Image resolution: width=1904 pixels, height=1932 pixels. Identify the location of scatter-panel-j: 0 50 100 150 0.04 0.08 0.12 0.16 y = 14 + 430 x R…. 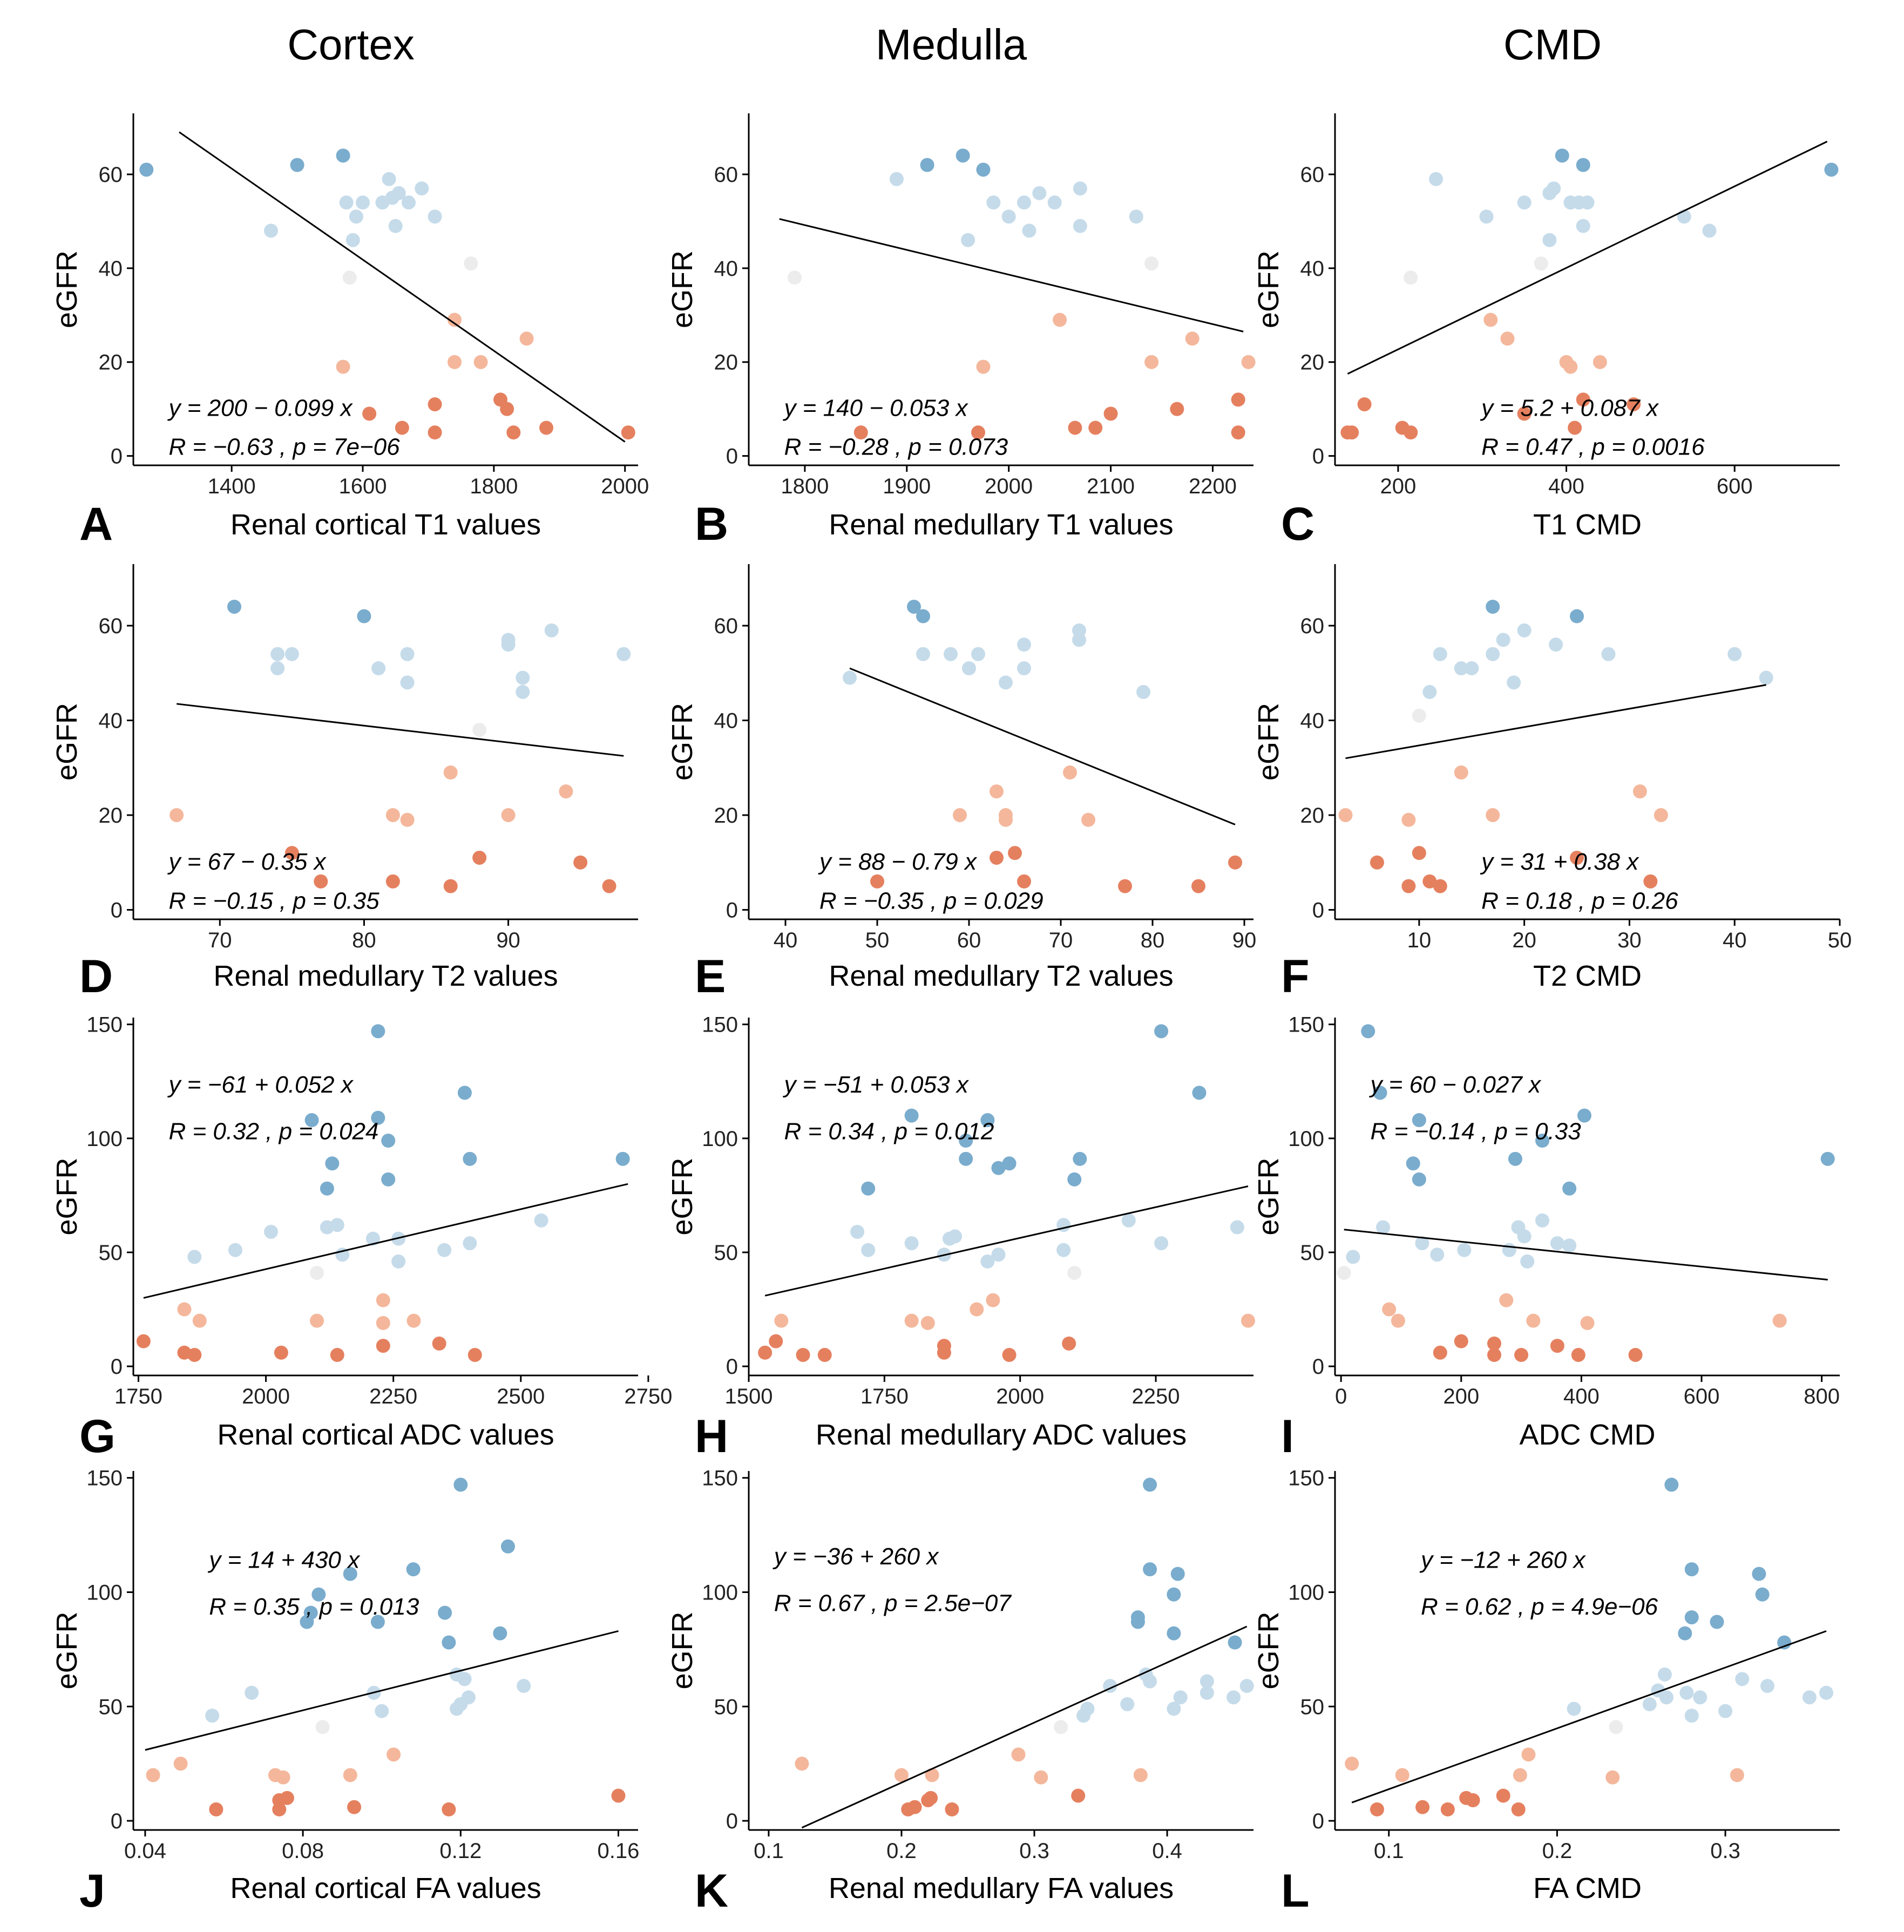
(345, 1692).